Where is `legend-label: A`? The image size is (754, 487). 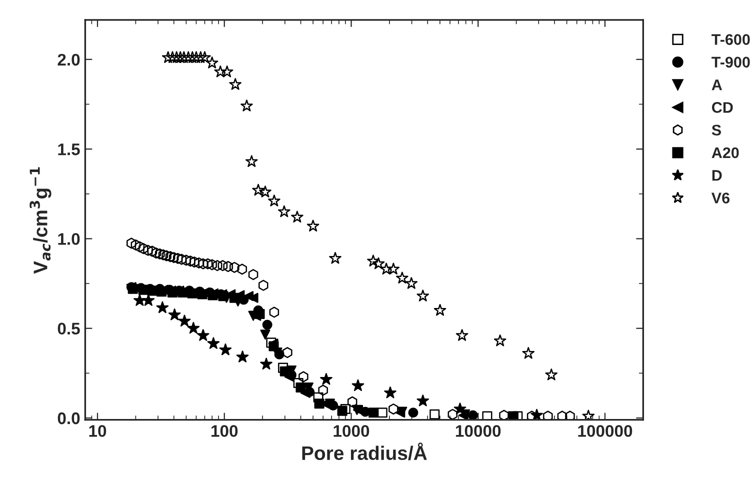 legend-label: A is located at coordinates (717, 85).